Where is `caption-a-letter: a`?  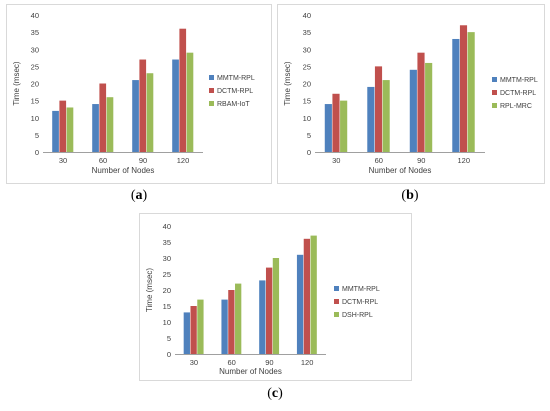 caption-a-letter: a is located at coordinates (139, 195).